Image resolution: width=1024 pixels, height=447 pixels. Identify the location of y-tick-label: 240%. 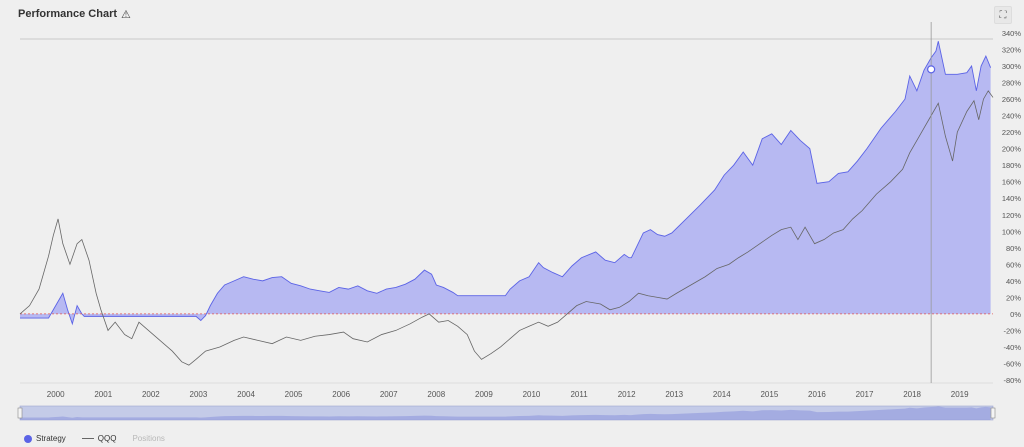
(1012, 116).